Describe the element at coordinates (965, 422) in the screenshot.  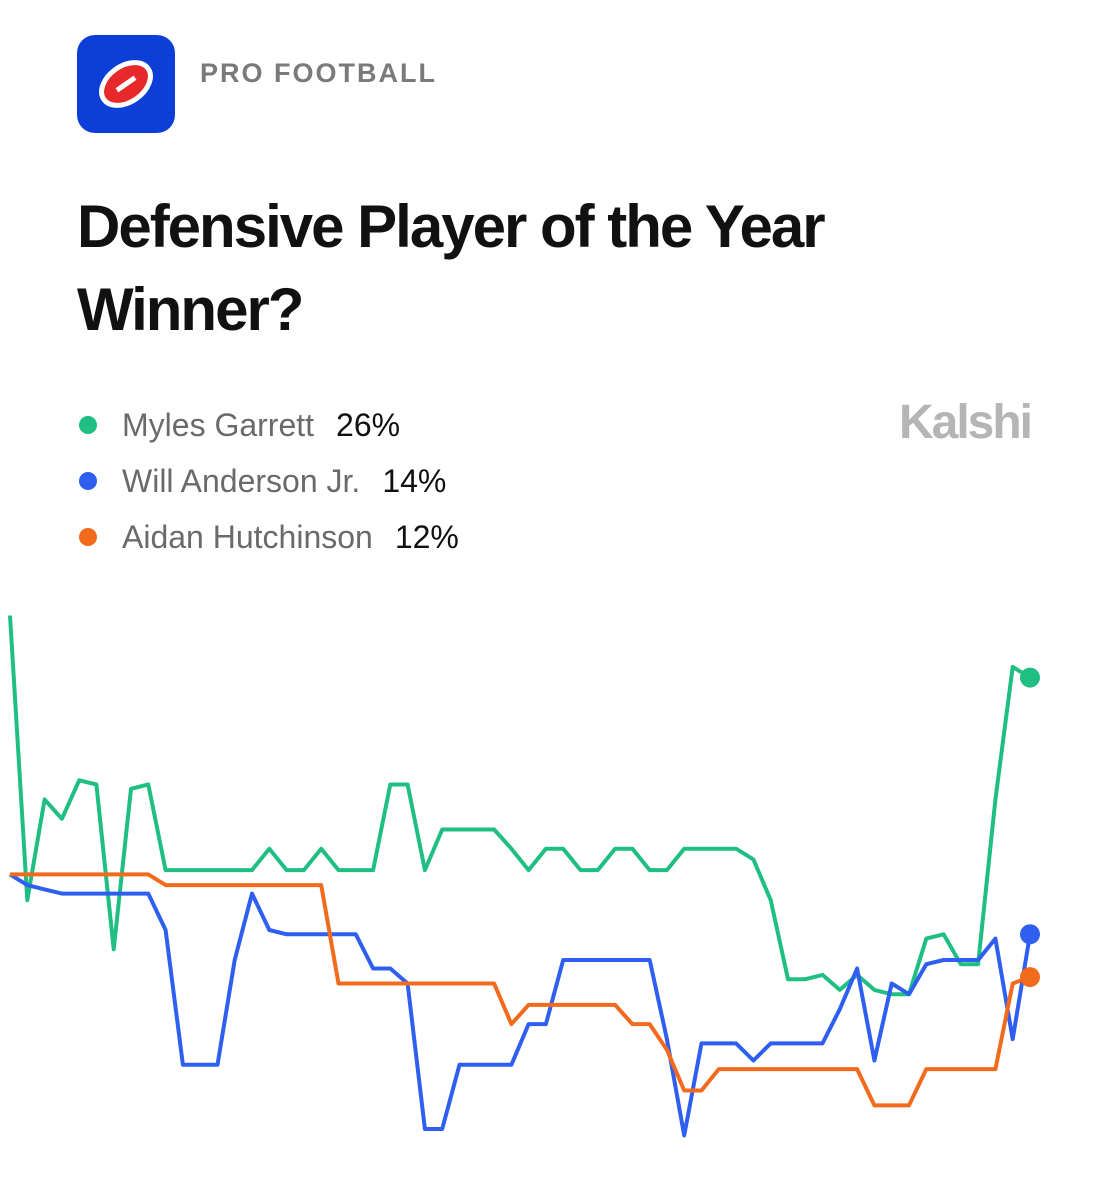
I see `brand-logo: Kalshi` at that location.